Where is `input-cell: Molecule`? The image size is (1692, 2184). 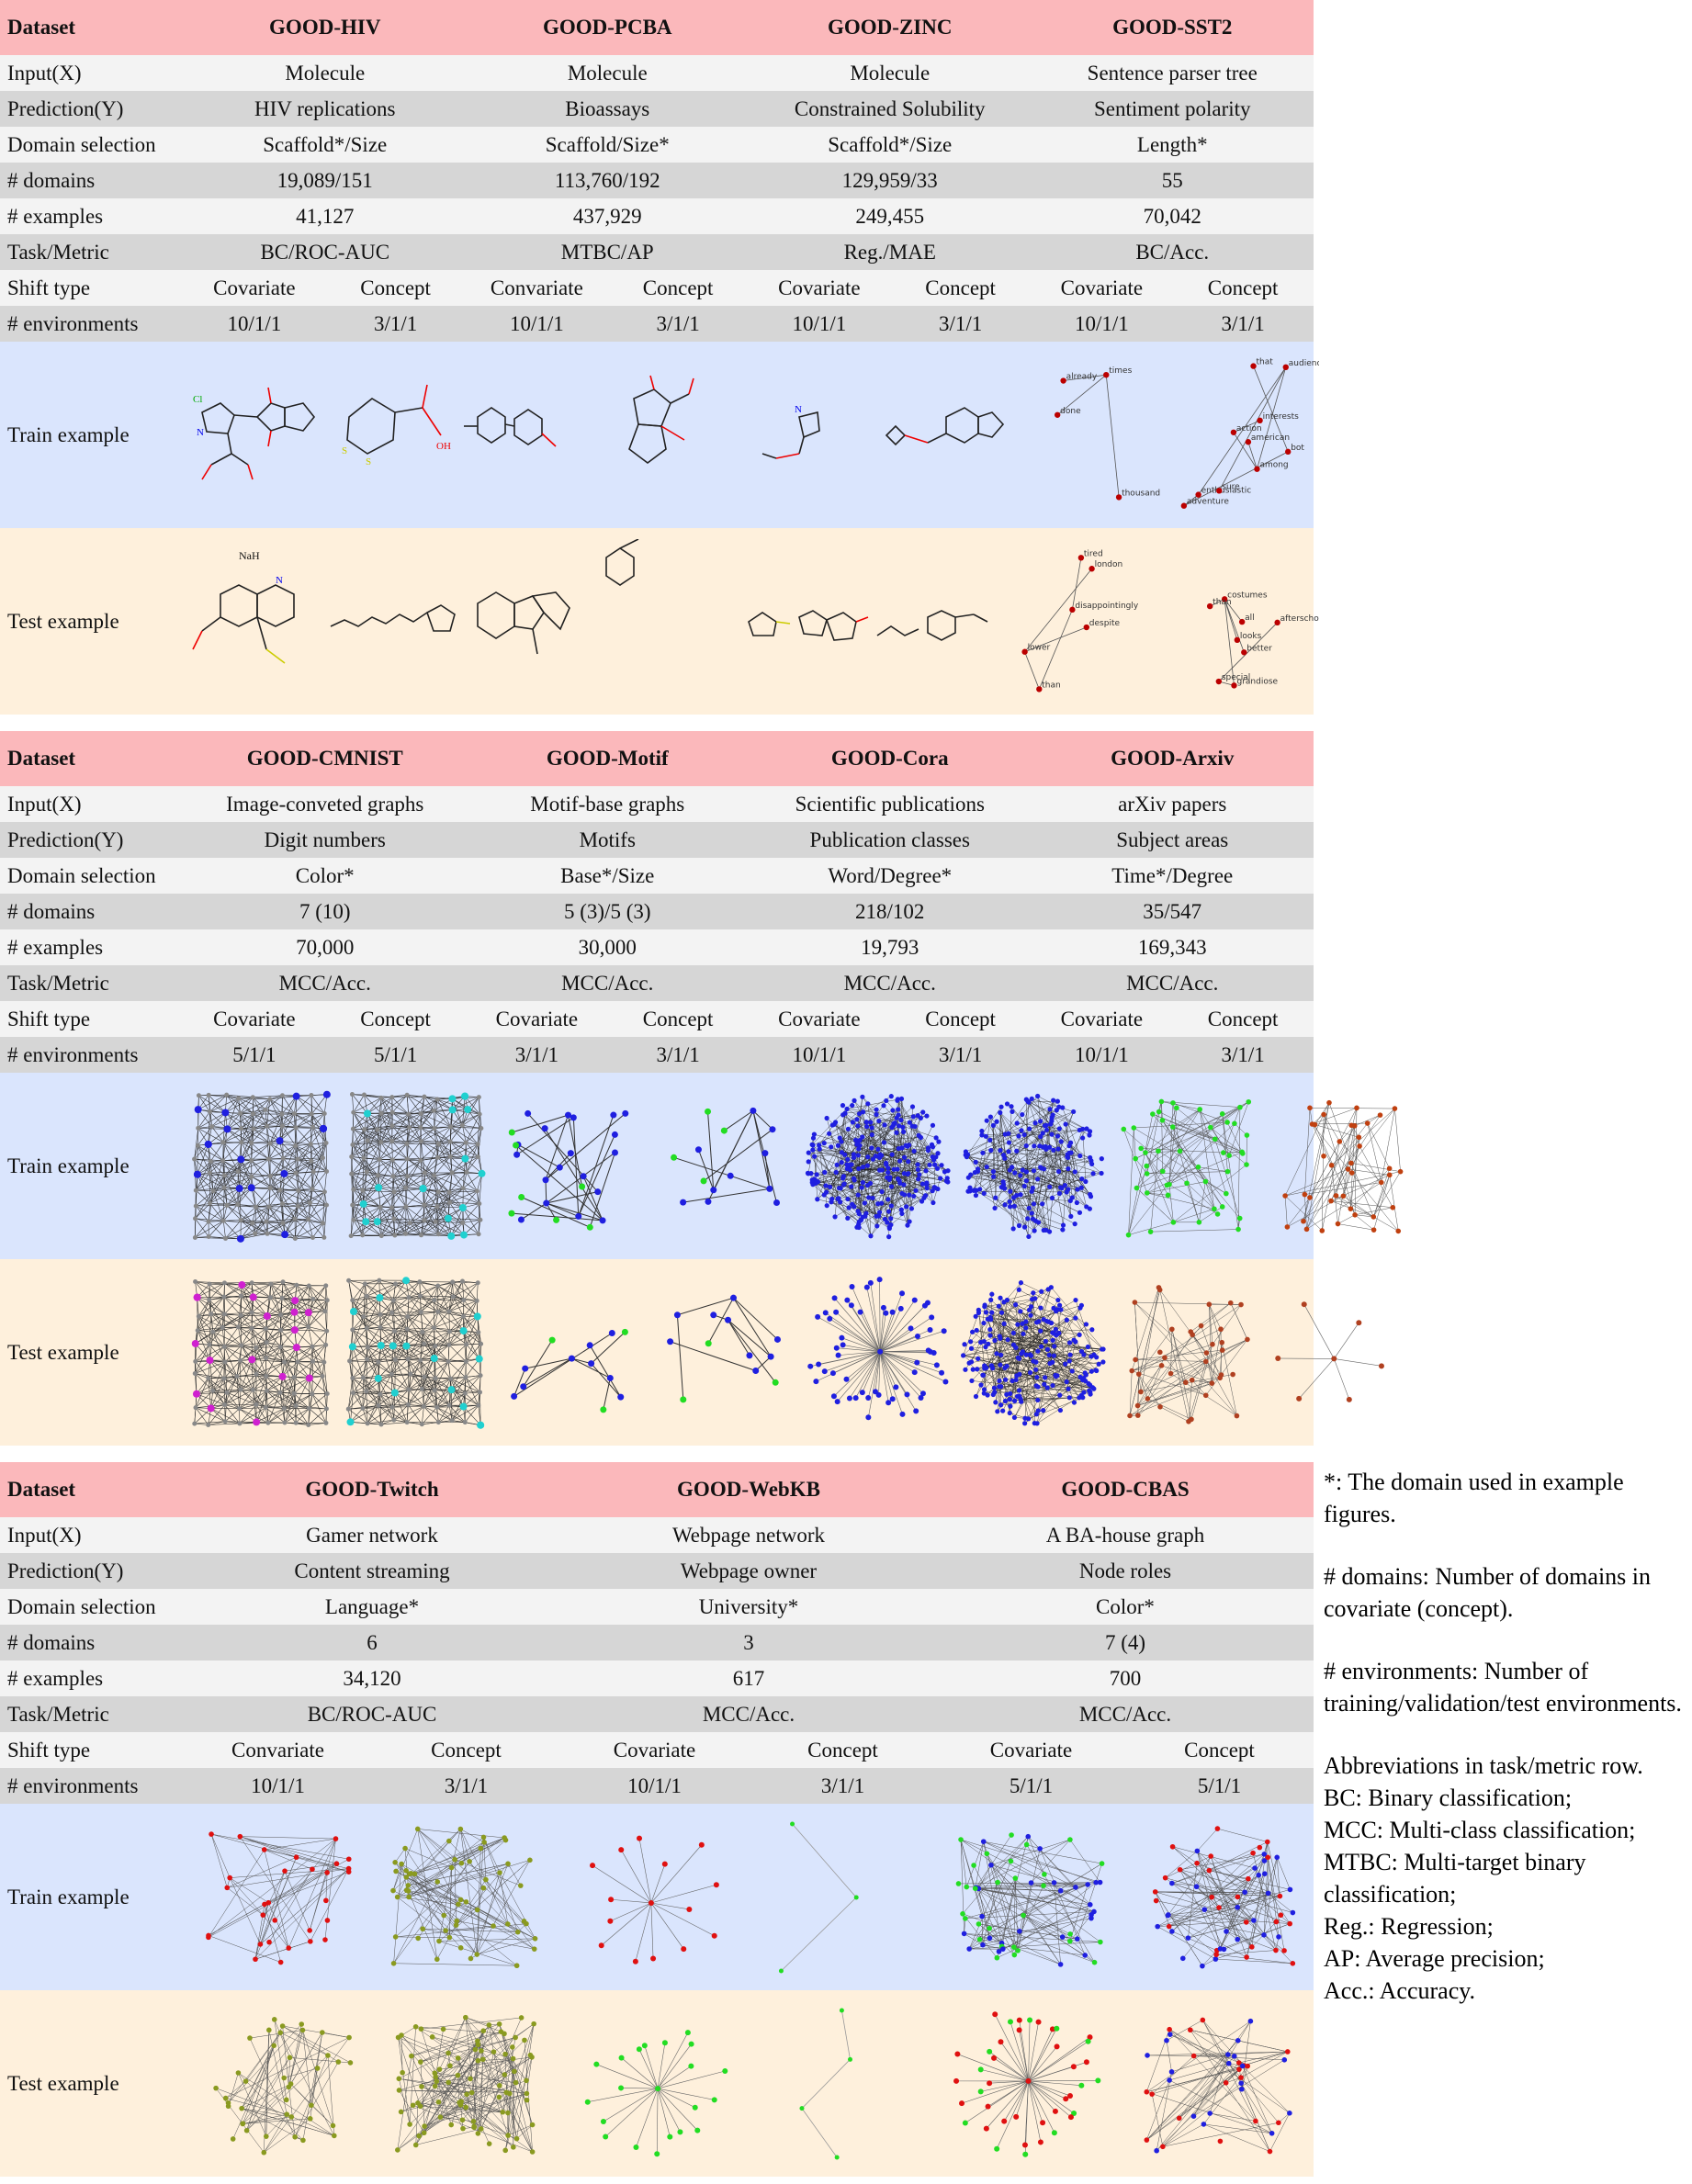 input-cell: Molecule is located at coordinates (890, 72).